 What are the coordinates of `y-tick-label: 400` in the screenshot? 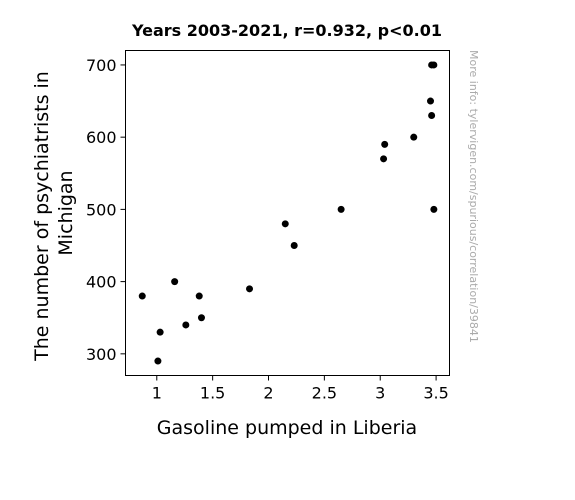 It's located at (101, 282).